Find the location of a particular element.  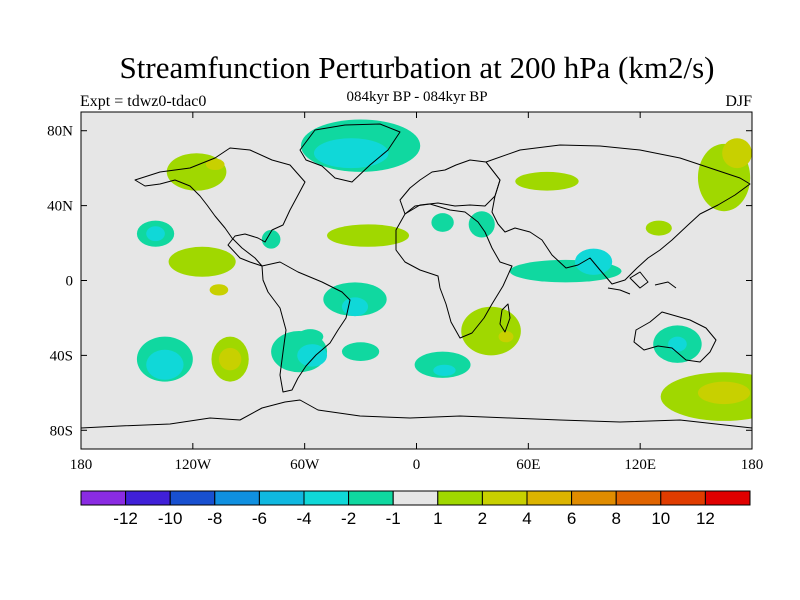

coastline-south-america is located at coordinates (306, 327).